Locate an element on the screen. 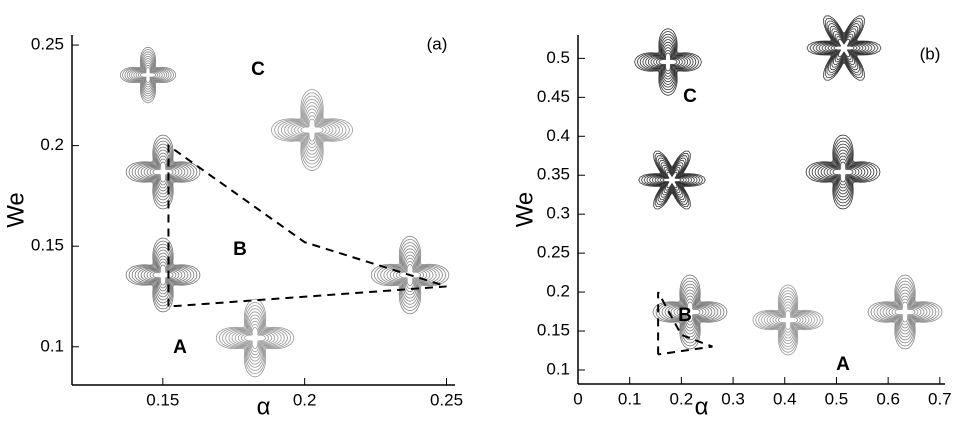 This screenshot has width=963, height=421. x-tick-label: 0.25 is located at coordinates (446, 399).